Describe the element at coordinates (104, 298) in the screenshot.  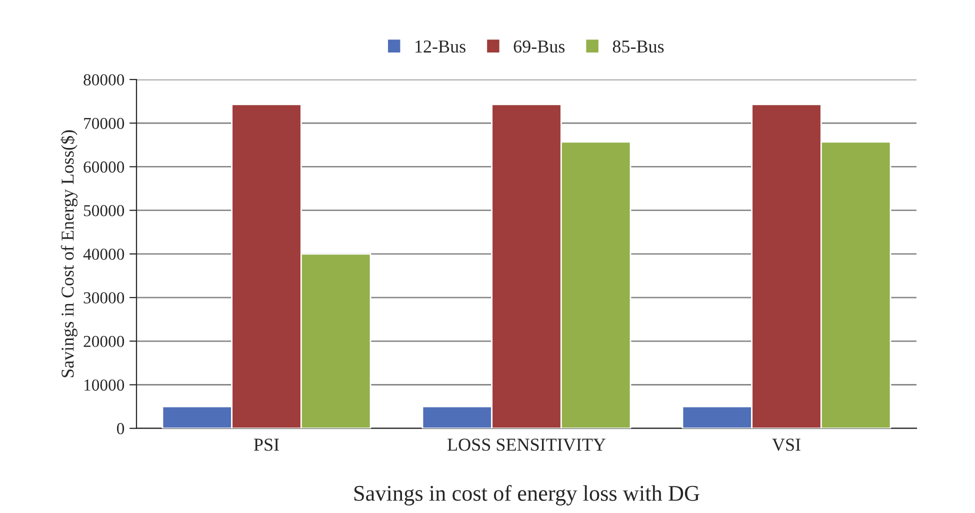
I see `y-tick-label: 30000` at that location.